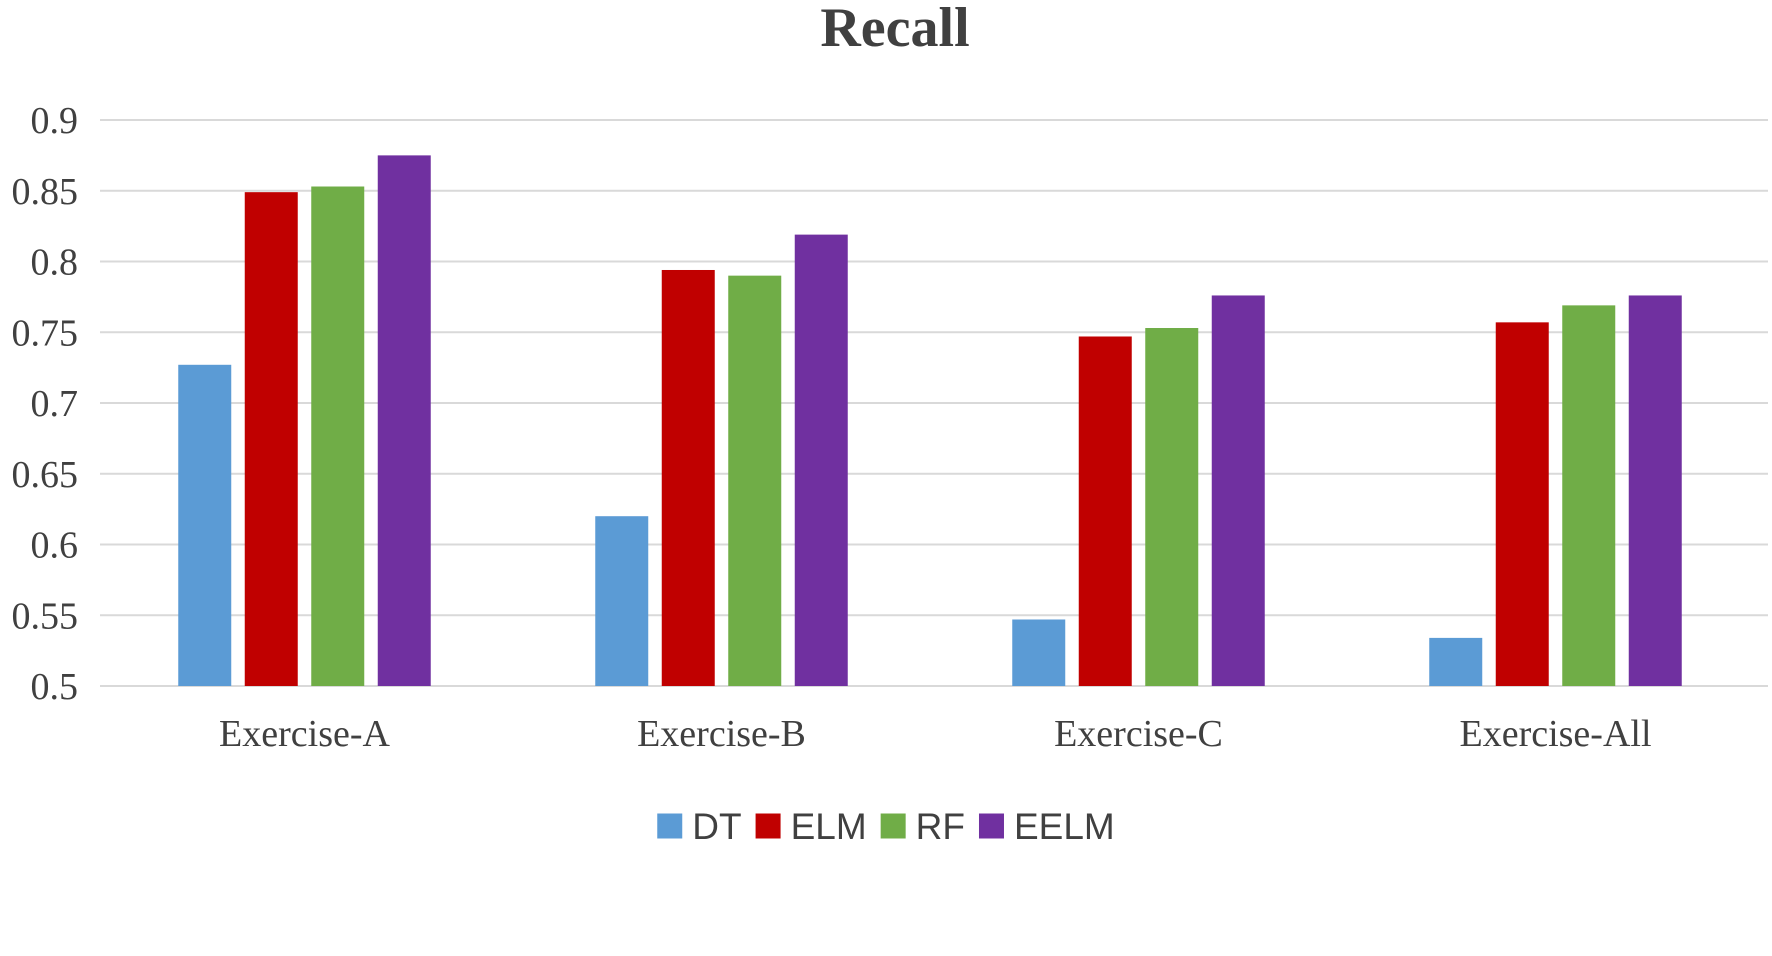 The width and height of the screenshot is (1772, 956). I want to click on x-category-label: Exercise-B, so click(721, 734).